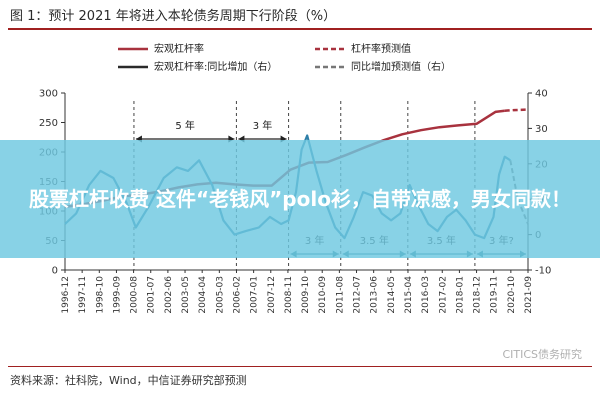 The image size is (600, 400). What do you see at coordinates (48, 94) in the screenshot?
I see `left-tick-label: 300` at bounding box center [48, 94].